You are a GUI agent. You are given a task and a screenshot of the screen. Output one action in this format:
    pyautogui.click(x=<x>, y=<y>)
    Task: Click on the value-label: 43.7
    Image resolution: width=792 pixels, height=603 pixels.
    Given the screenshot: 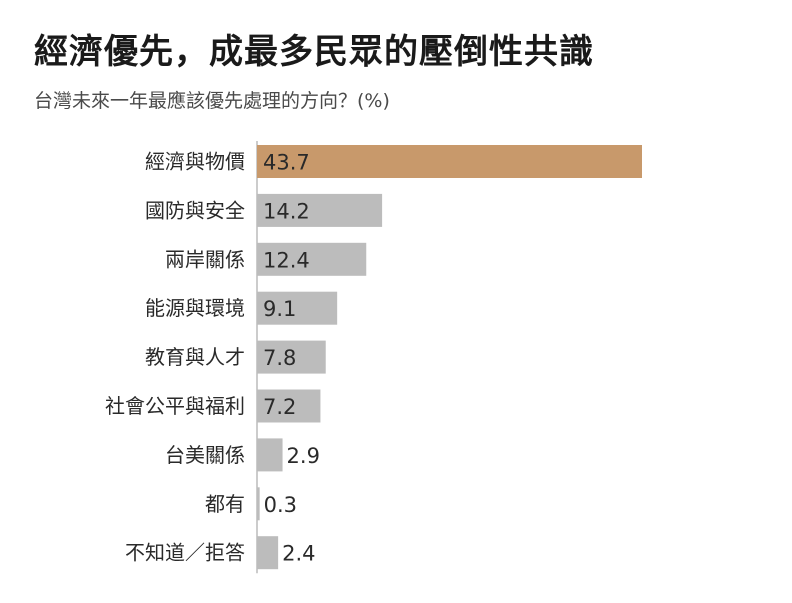 What is the action you would take?
    pyautogui.click(x=286, y=163)
    